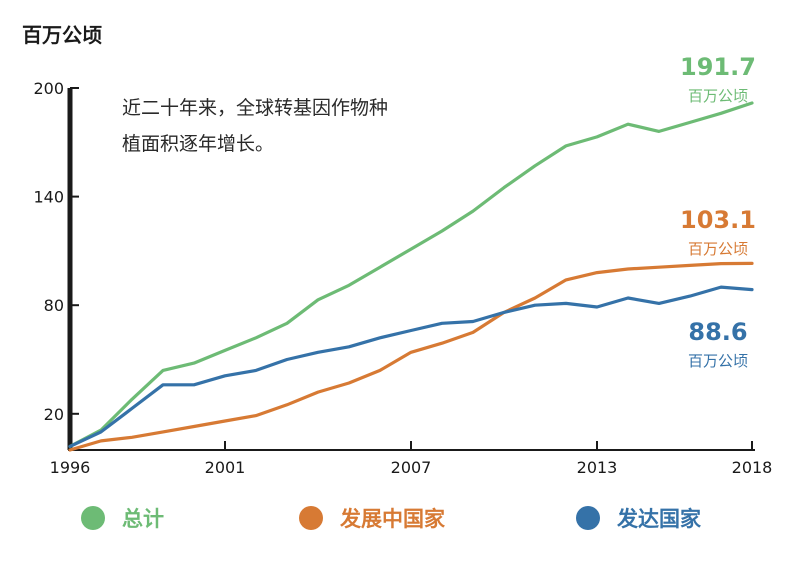  I want to click on annotation-line-1: 近二十年来，全球转基因作物种, so click(255, 108).